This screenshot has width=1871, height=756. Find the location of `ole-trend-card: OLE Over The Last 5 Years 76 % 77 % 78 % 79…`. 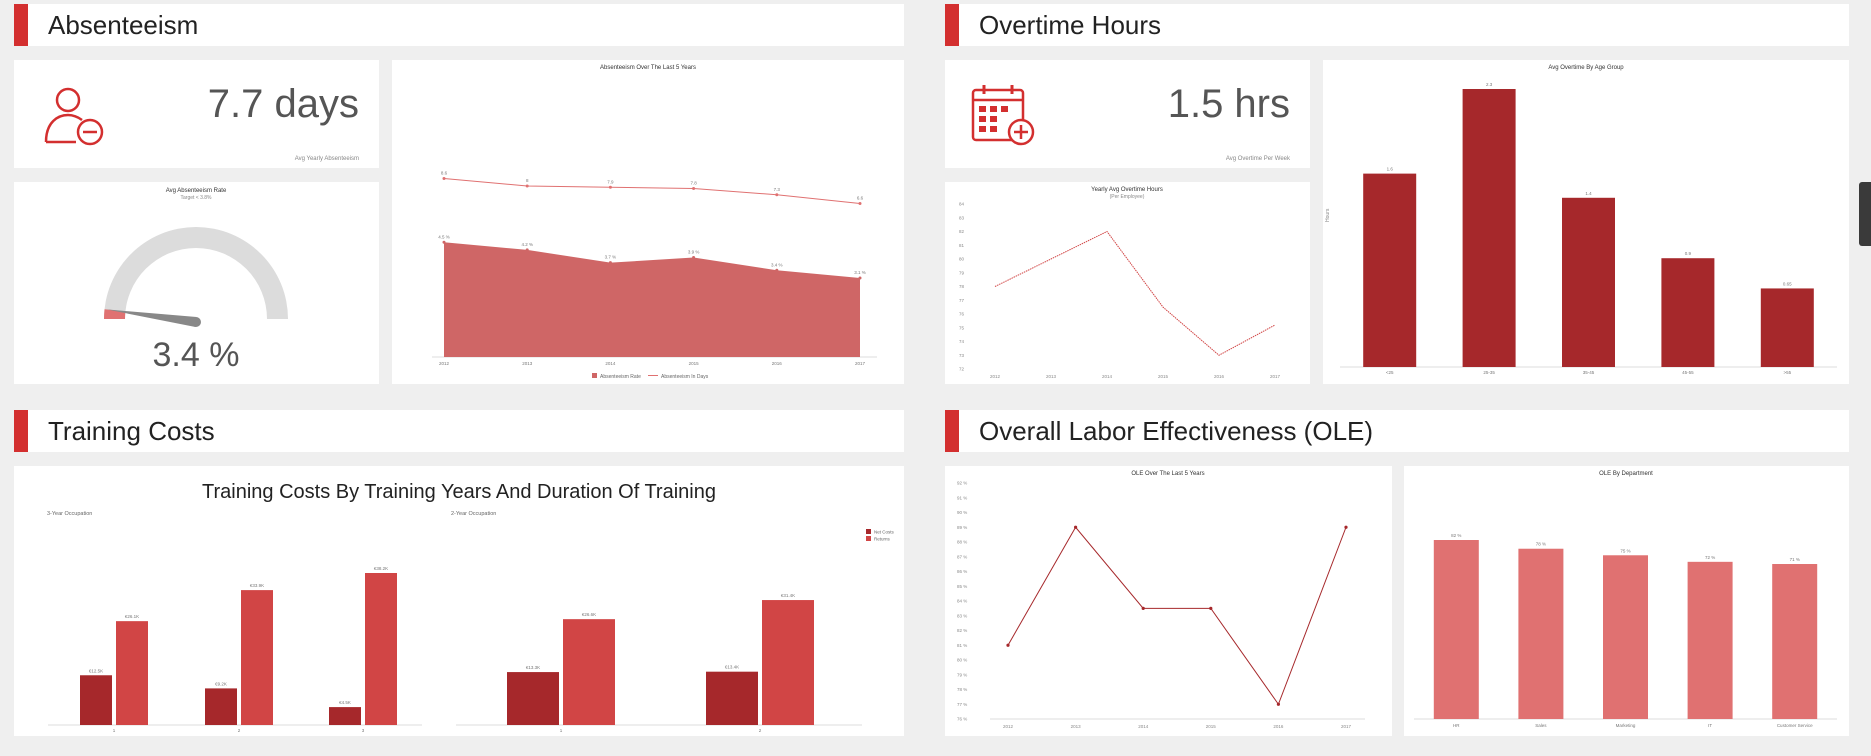

ole-trend-card: OLE Over The Last 5 Years 76 % 77 % 78 % 79… is located at coordinates (1168, 601).